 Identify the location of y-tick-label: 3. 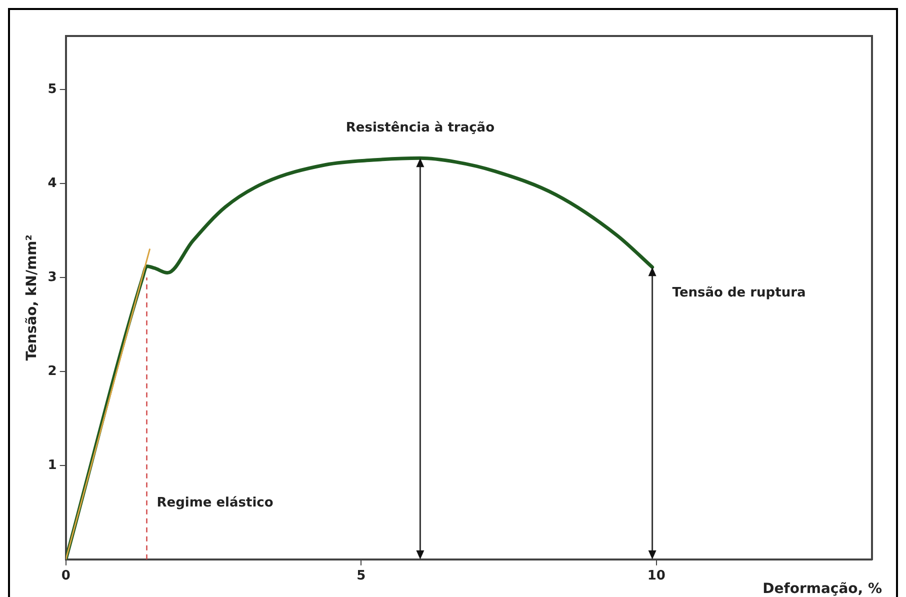
(52, 277).